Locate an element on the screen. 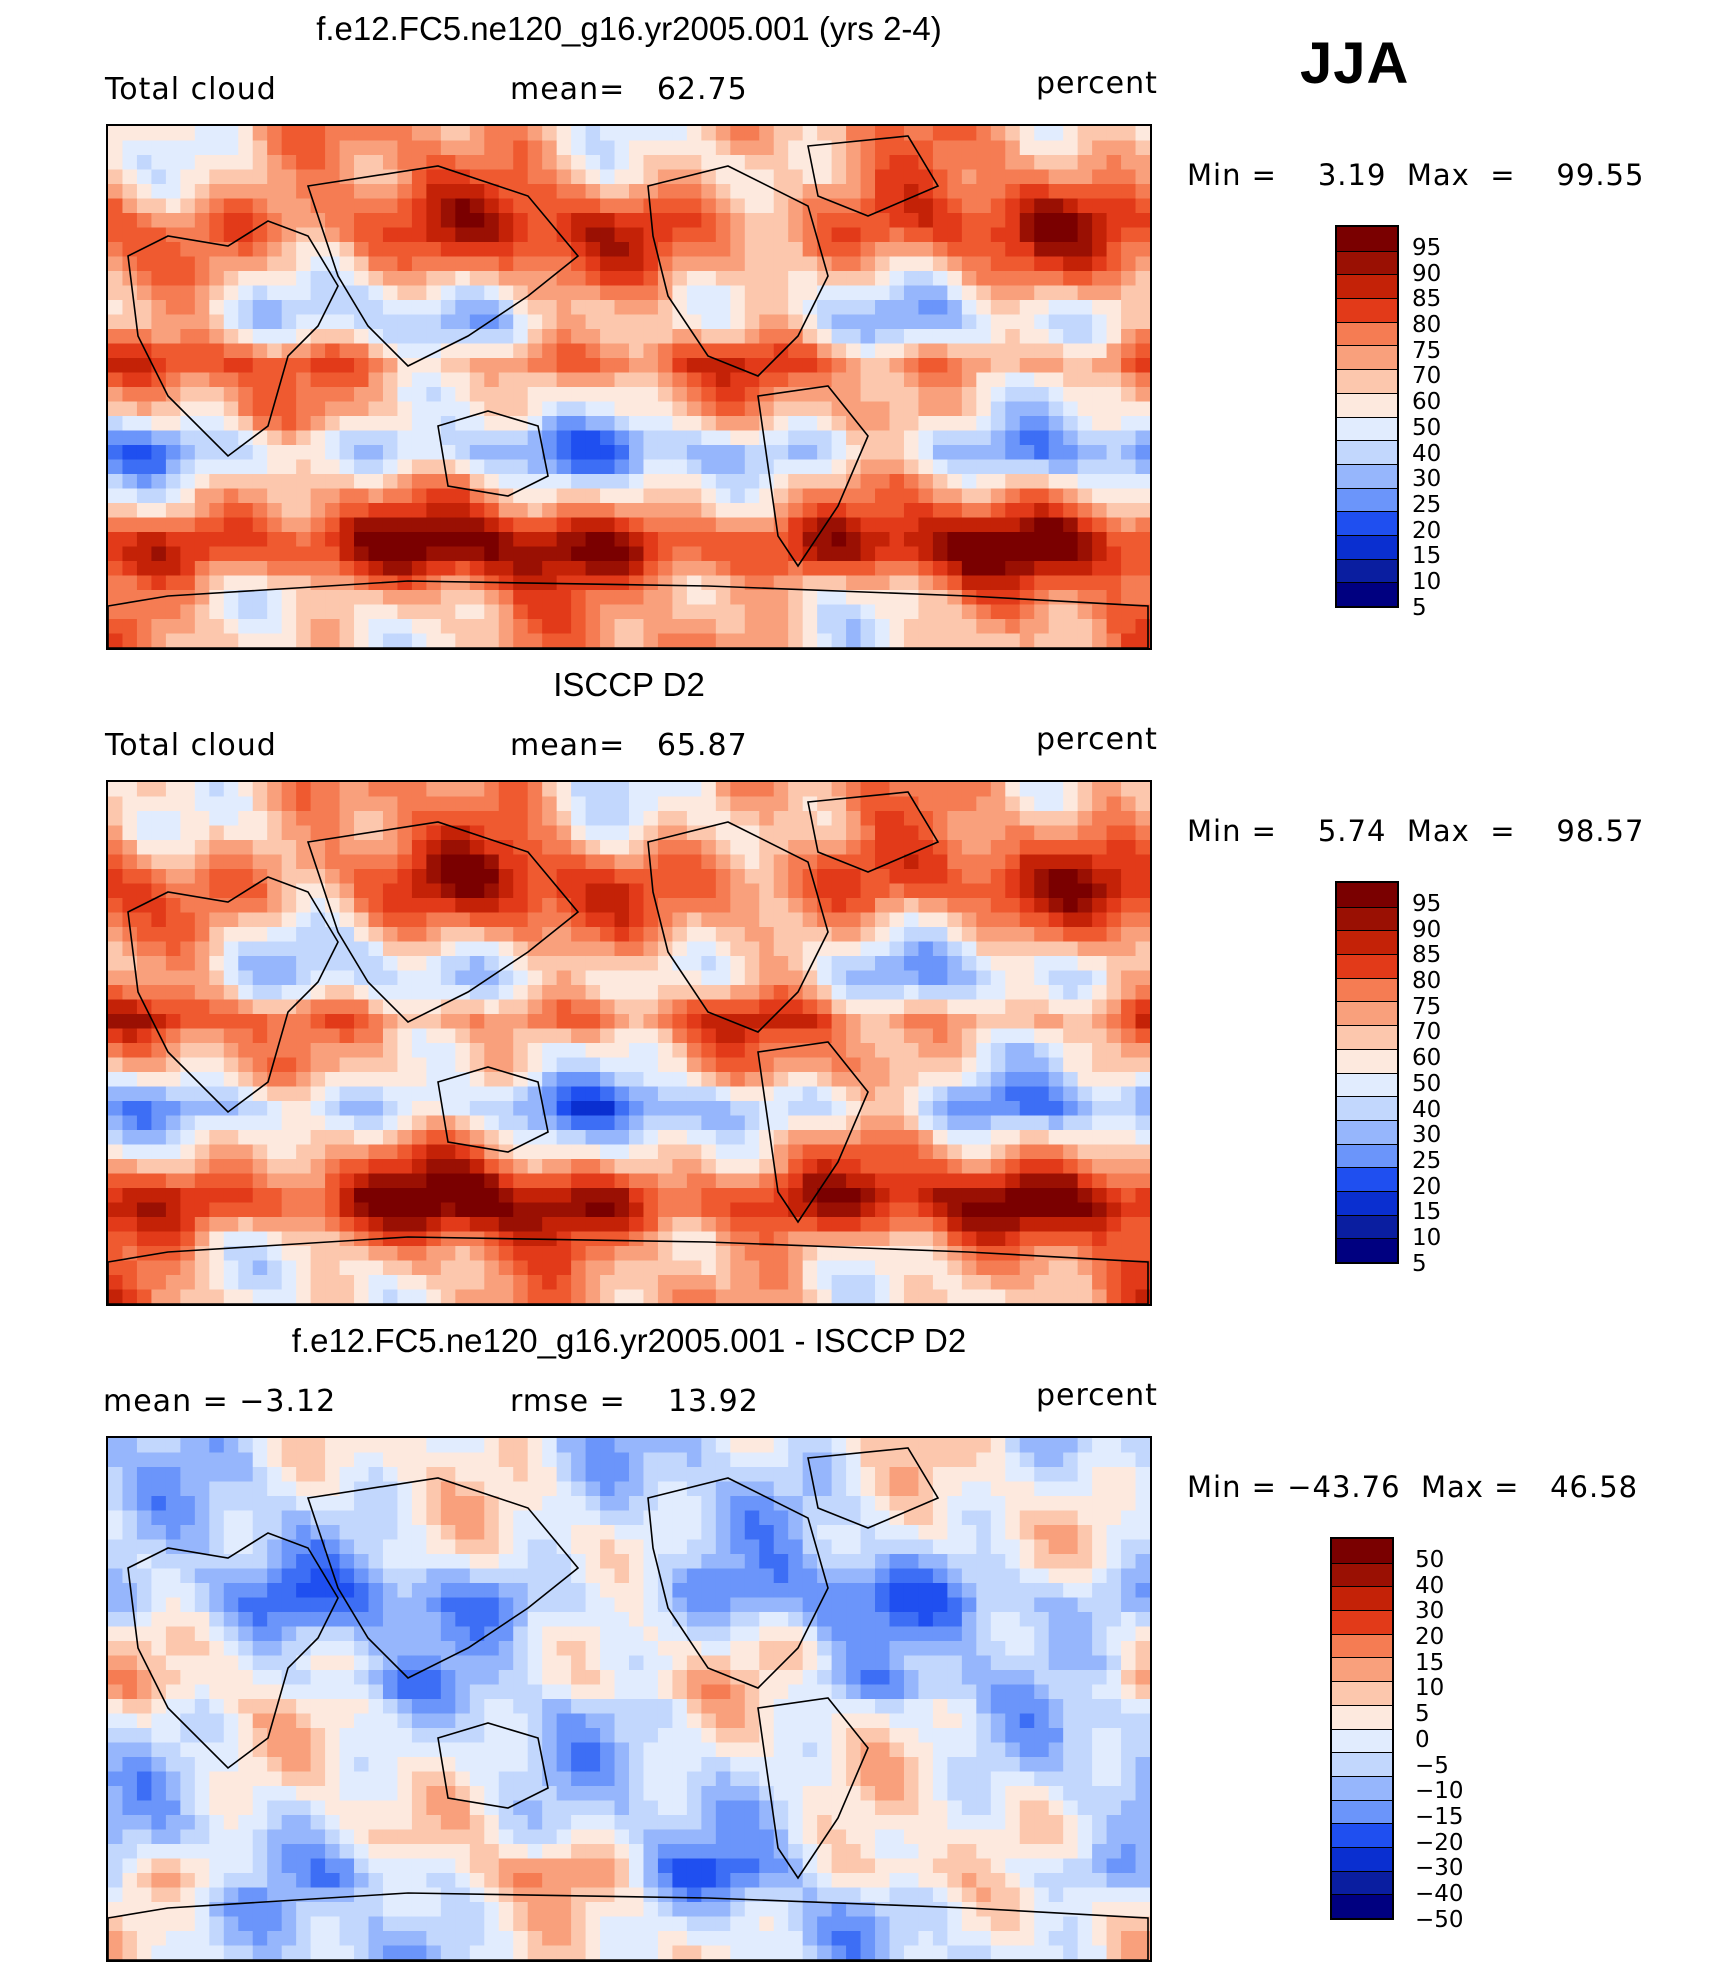 The width and height of the screenshot is (1710, 1963). colorbar-cell is located at coordinates (1367, 570).